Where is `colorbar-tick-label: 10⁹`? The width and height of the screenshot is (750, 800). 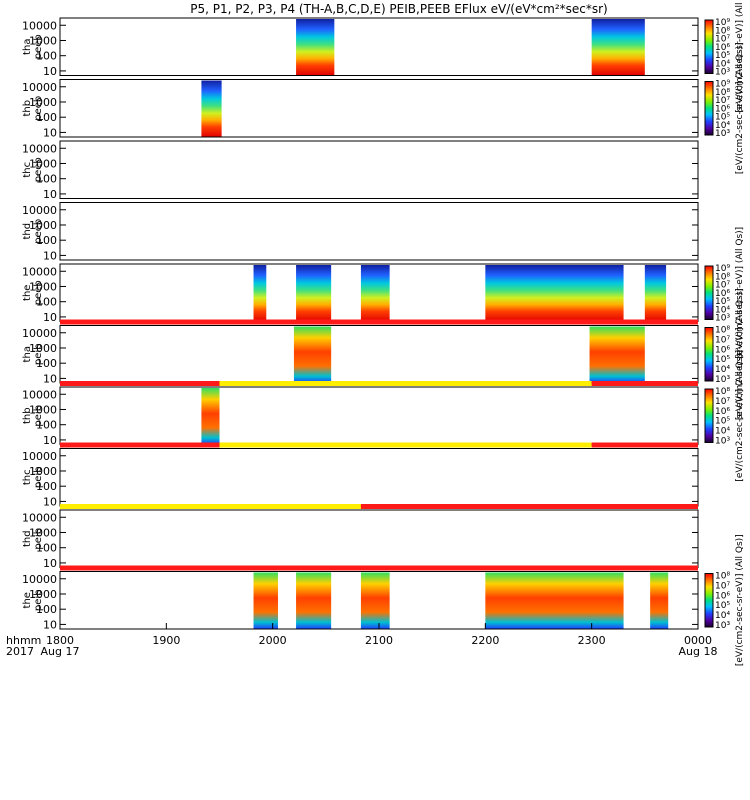 colorbar-tick-label: 10⁹ is located at coordinates (722, 23).